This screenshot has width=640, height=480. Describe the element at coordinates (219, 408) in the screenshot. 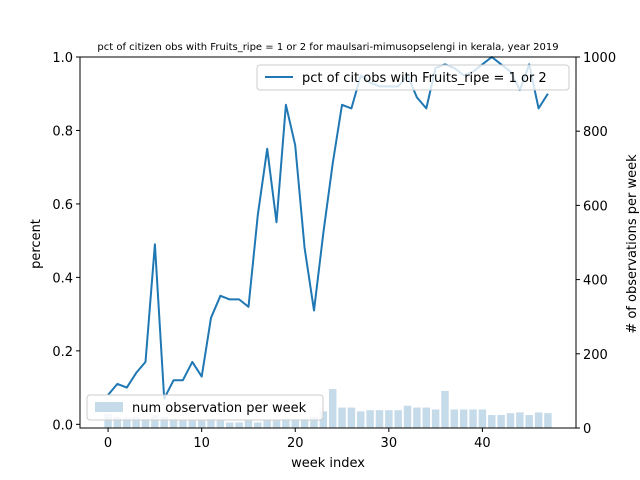

I see `legend-bar-label: num observation per week` at that location.